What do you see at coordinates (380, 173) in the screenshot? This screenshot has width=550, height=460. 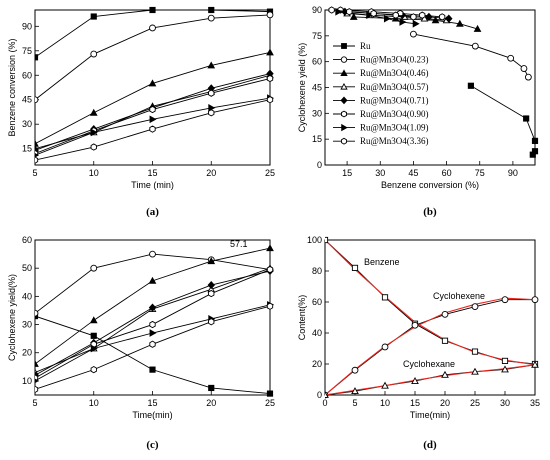 I see `x-tick-label: 30` at bounding box center [380, 173].